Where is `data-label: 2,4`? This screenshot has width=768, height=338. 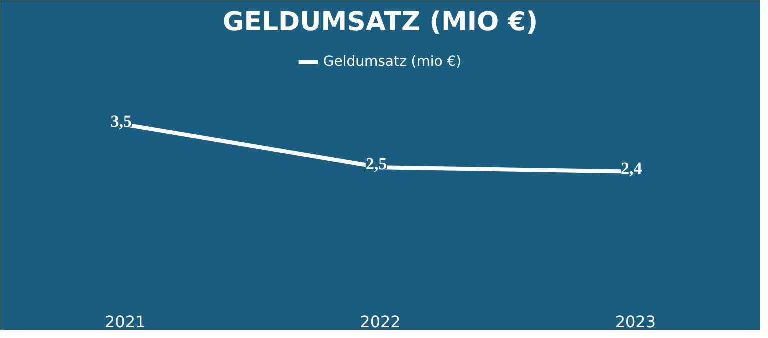
data-label: 2,4 is located at coordinates (632, 168).